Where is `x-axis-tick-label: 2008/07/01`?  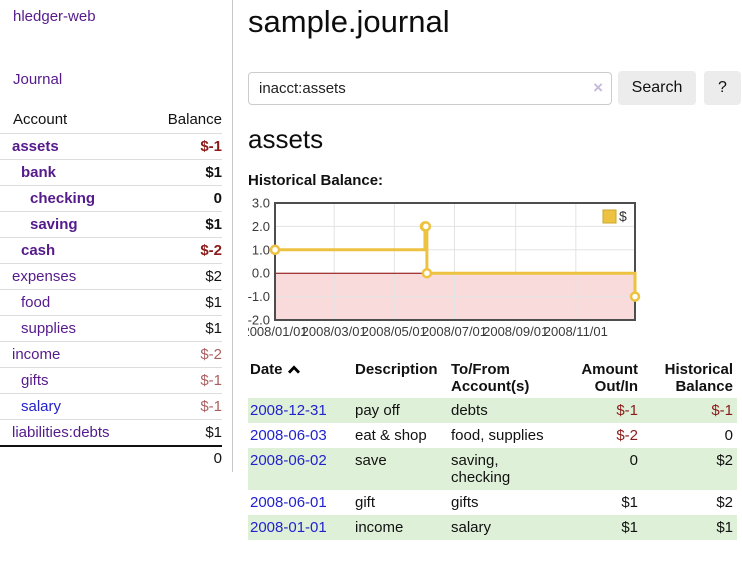
x-axis-tick-label: 2008/07/01 is located at coordinates (454, 331).